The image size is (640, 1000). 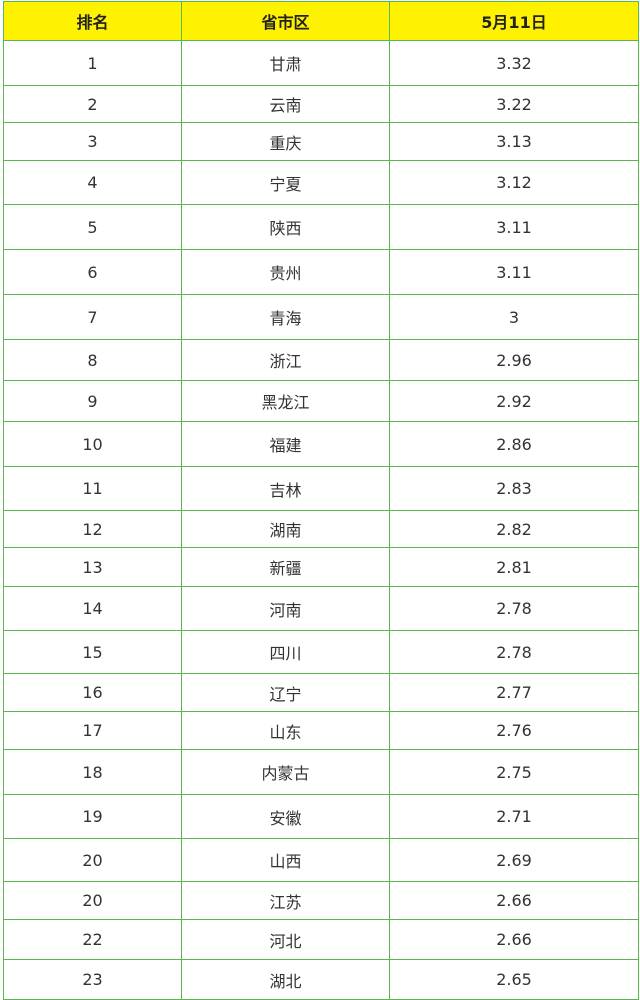 I want to click on table-row: 3 重庆 3.13, so click(x=321, y=141).